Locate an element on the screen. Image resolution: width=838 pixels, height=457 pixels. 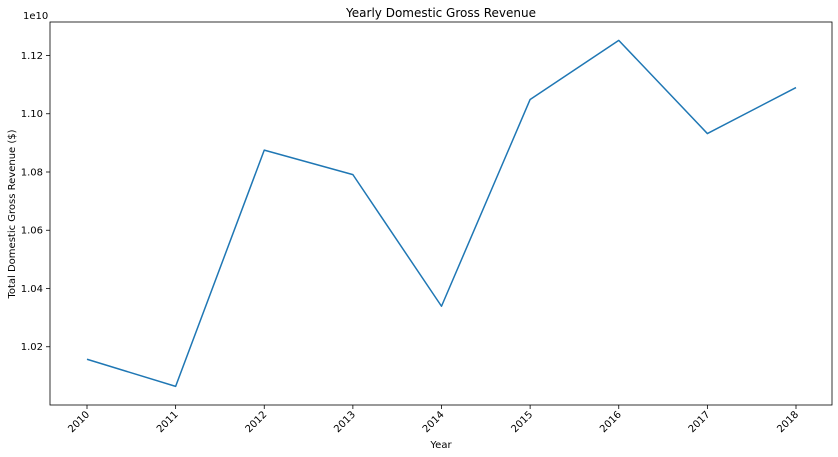
x-tick-label: 2018 is located at coordinates (788, 422).